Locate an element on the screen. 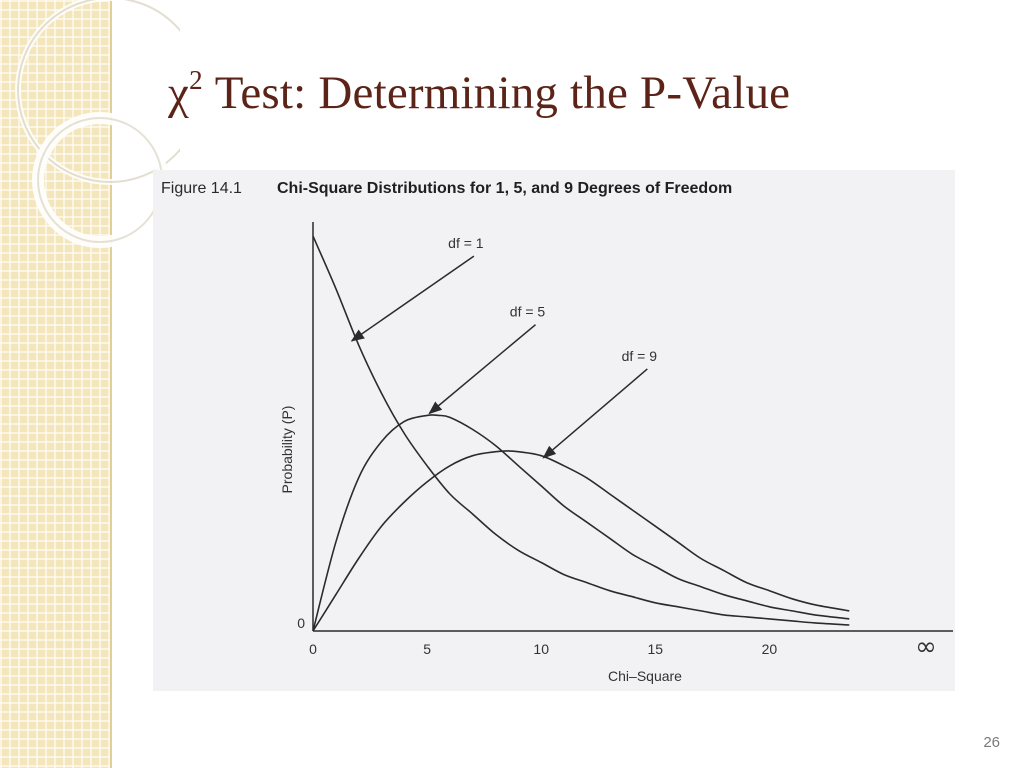  x-tick-label: 0 is located at coordinates (313, 649).